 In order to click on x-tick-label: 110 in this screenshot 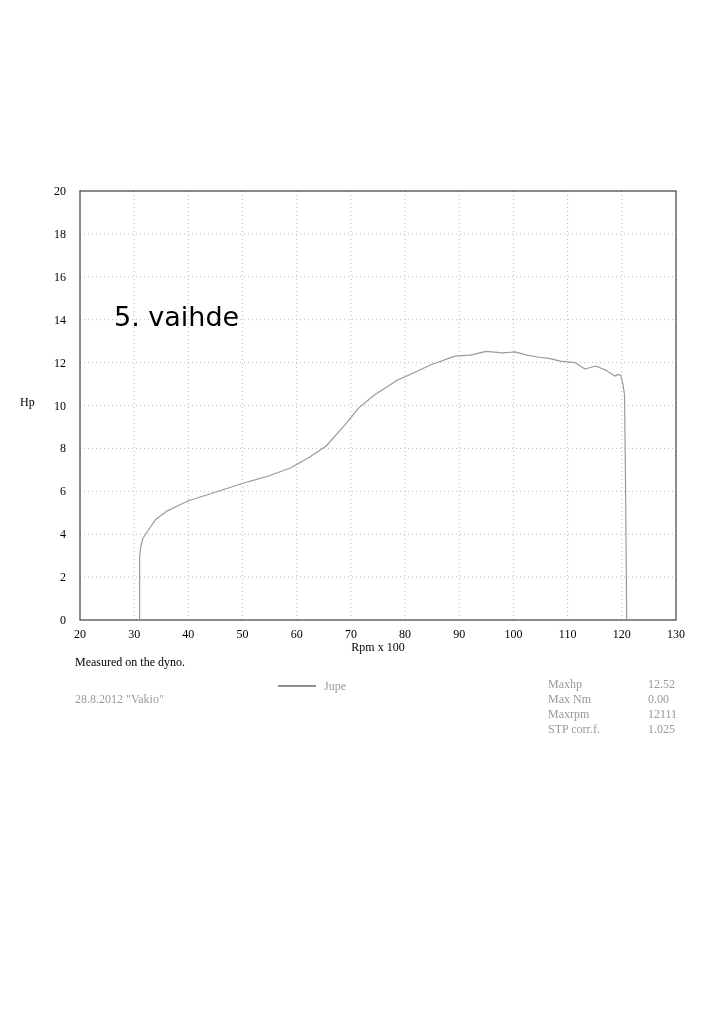, I will do `click(567, 634)`.